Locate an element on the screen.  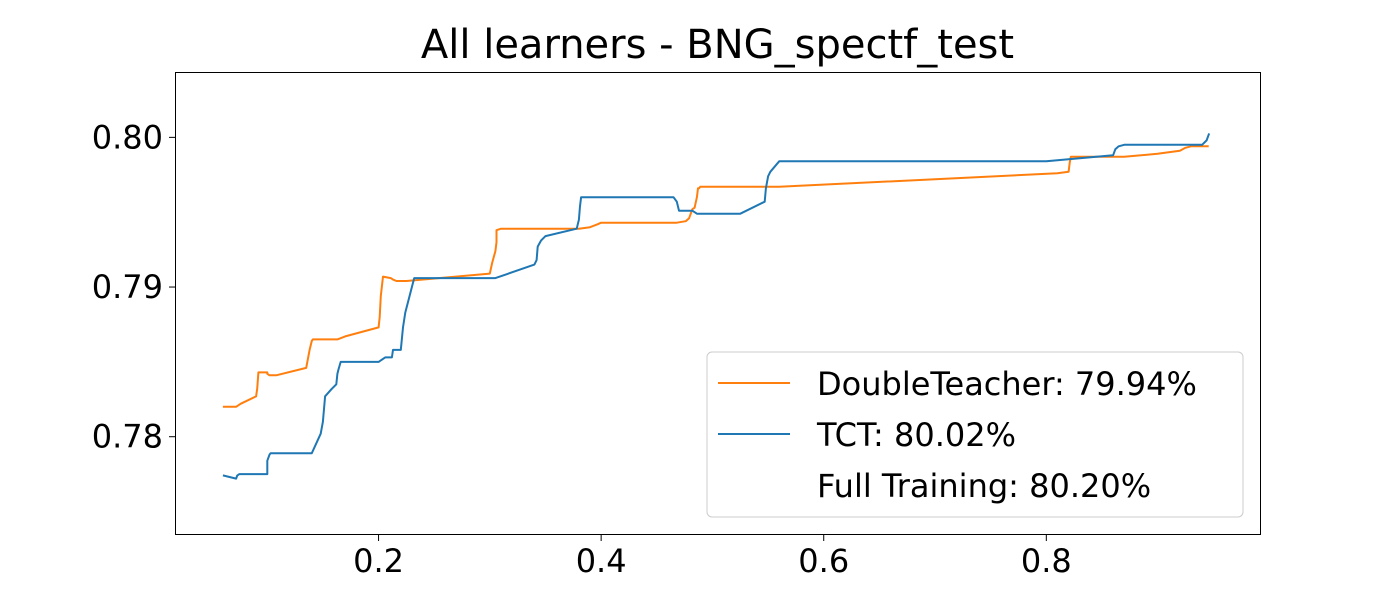
y-tick-label: 0.79 is located at coordinates (127, 287).